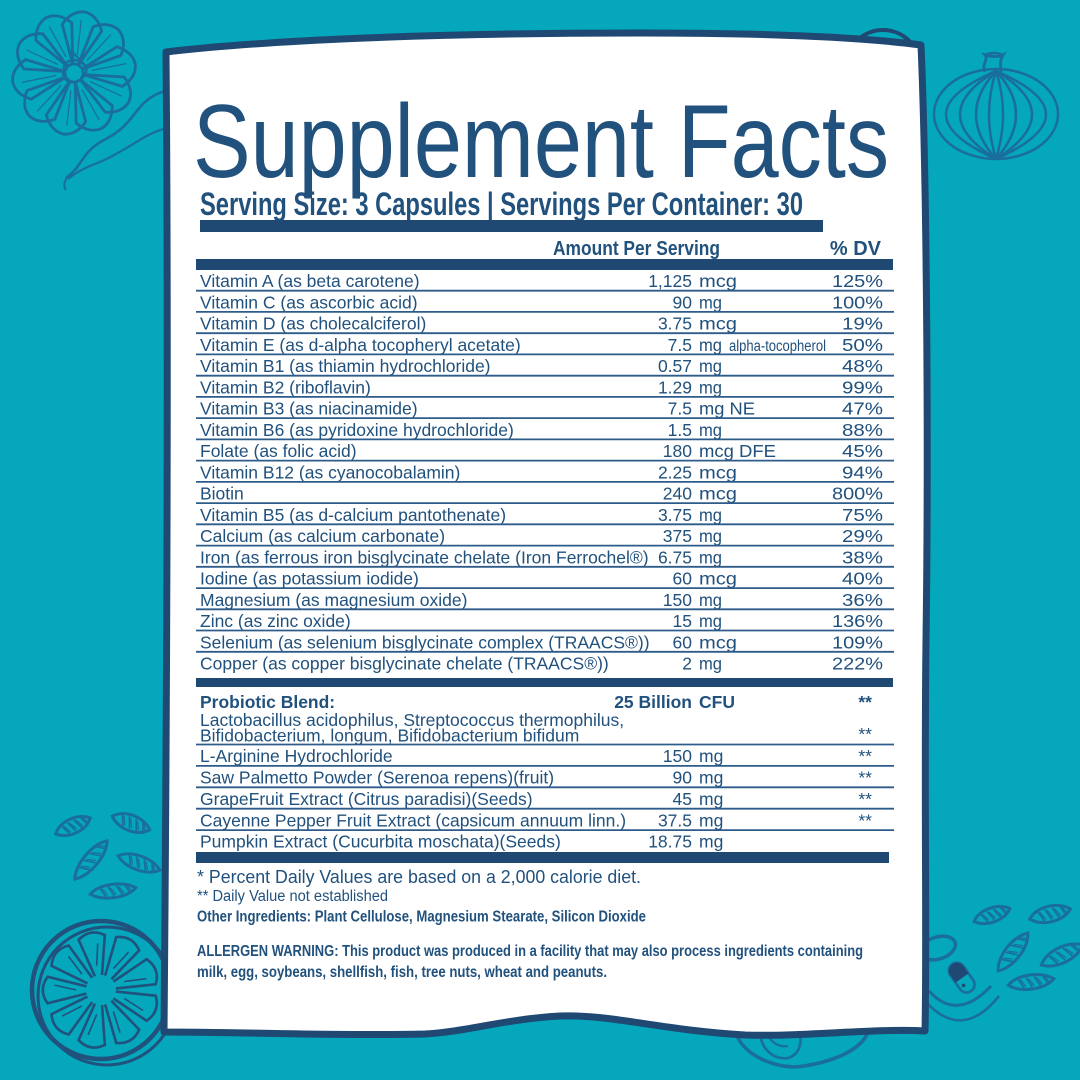  I want to click on svg-text: 375, so click(677, 536).